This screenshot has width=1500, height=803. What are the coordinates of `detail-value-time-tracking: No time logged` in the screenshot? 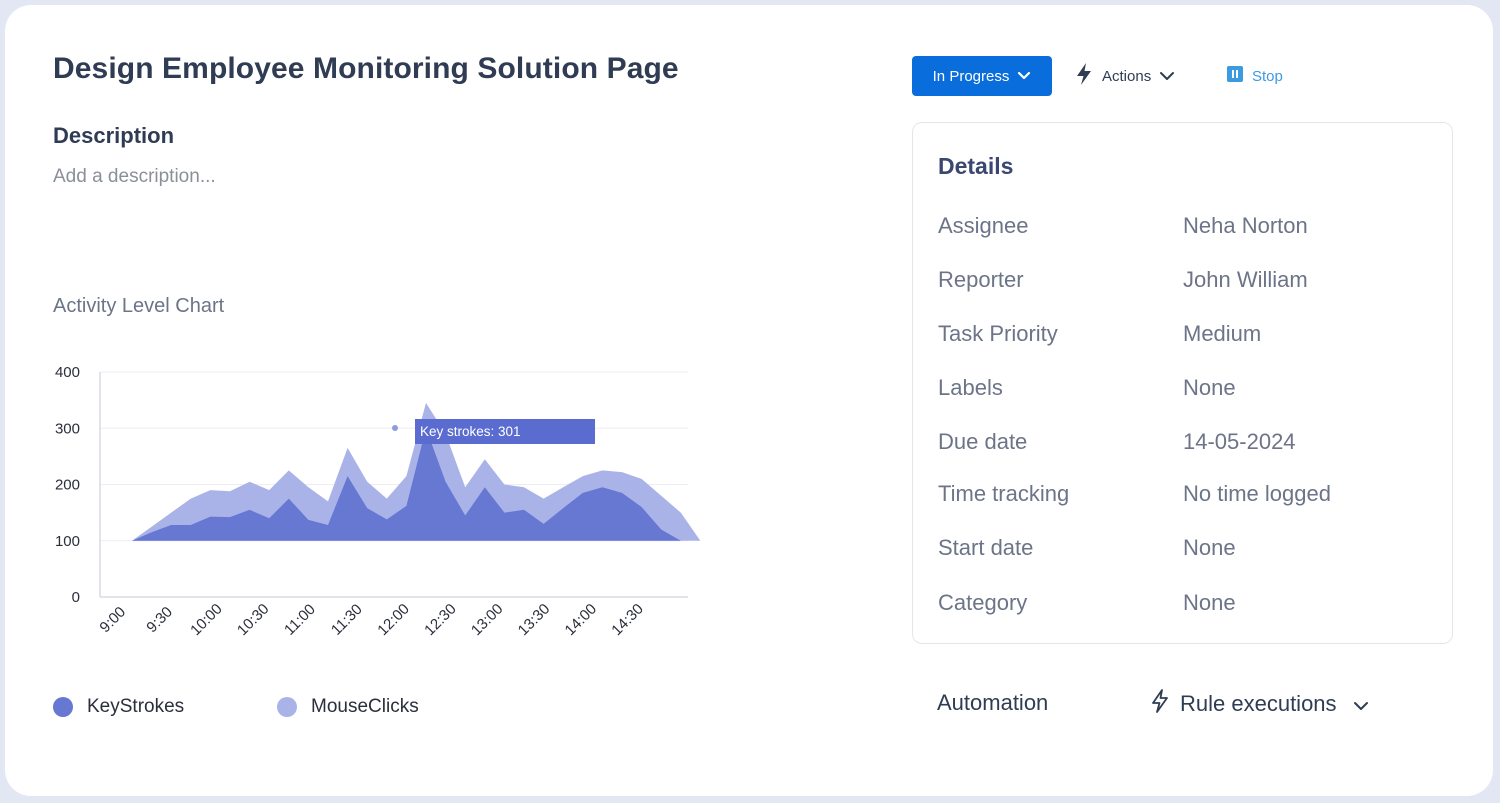 It's located at (1257, 493).